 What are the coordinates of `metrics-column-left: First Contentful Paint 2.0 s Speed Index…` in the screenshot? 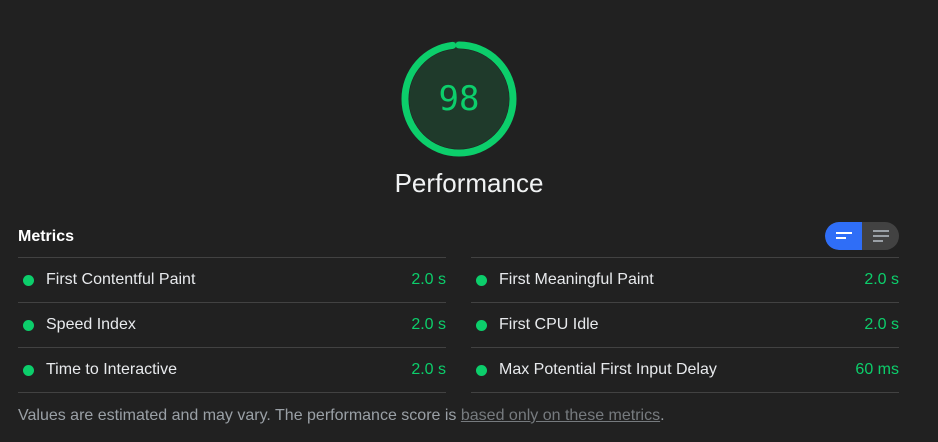 It's located at (232, 325).